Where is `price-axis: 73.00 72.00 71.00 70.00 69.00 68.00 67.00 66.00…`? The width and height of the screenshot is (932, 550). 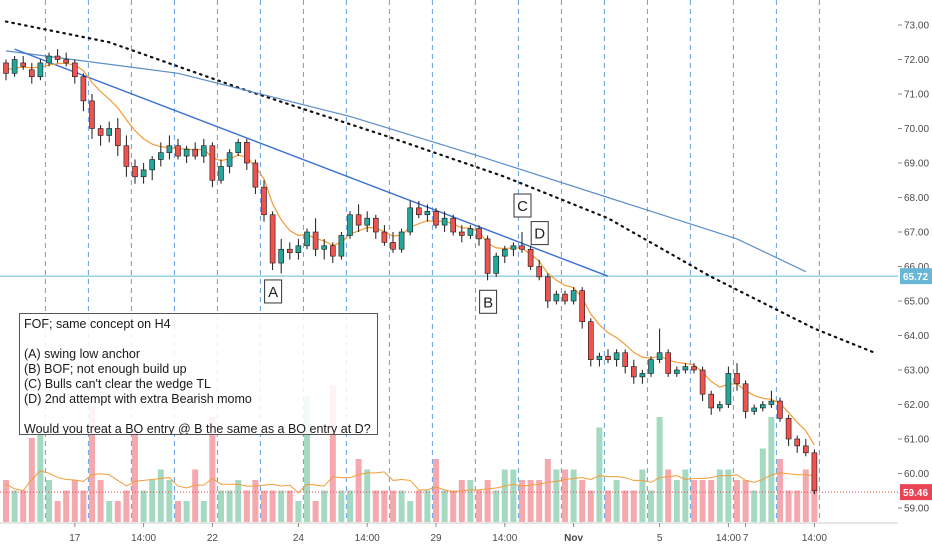 price-axis: 73.00 72.00 71.00 70.00 69.00 68.00 67.00 66.00… is located at coordinates (915, 275).